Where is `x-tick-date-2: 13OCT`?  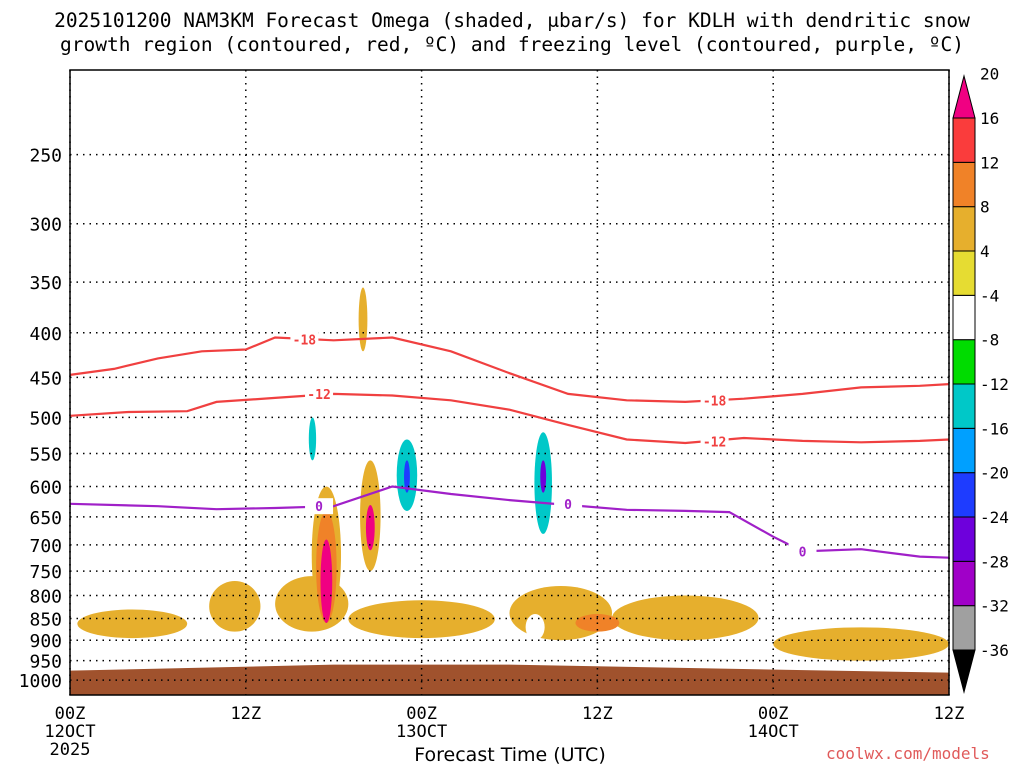
x-tick-date-2: 13OCT is located at coordinates (421, 732).